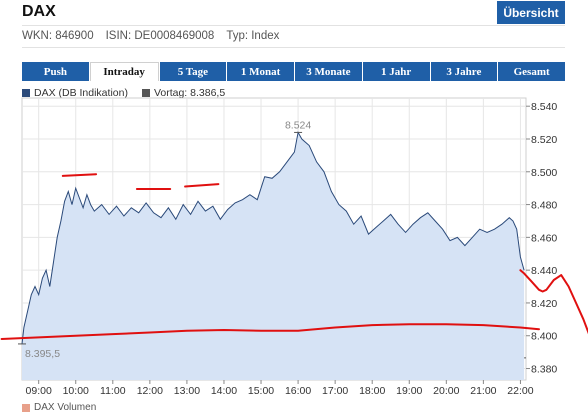  I want to click on volume-label: DAX Volumen, so click(65, 407).